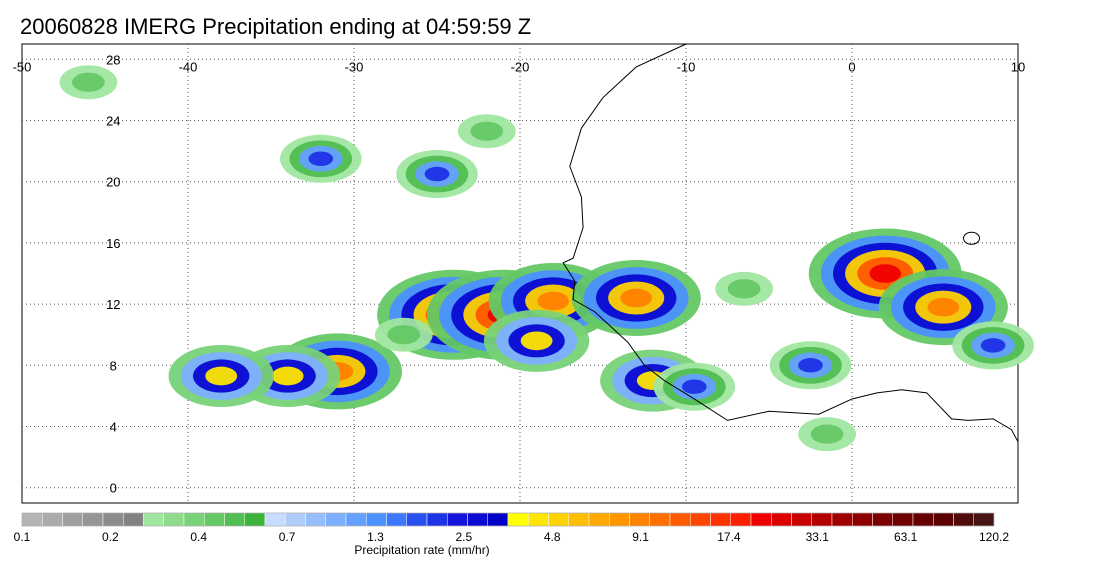 This screenshot has height=571, width=1101. Describe the element at coordinates (421, 550) in the screenshot. I see `colorbar-label: Precipitation rate (mm/hr)` at that location.